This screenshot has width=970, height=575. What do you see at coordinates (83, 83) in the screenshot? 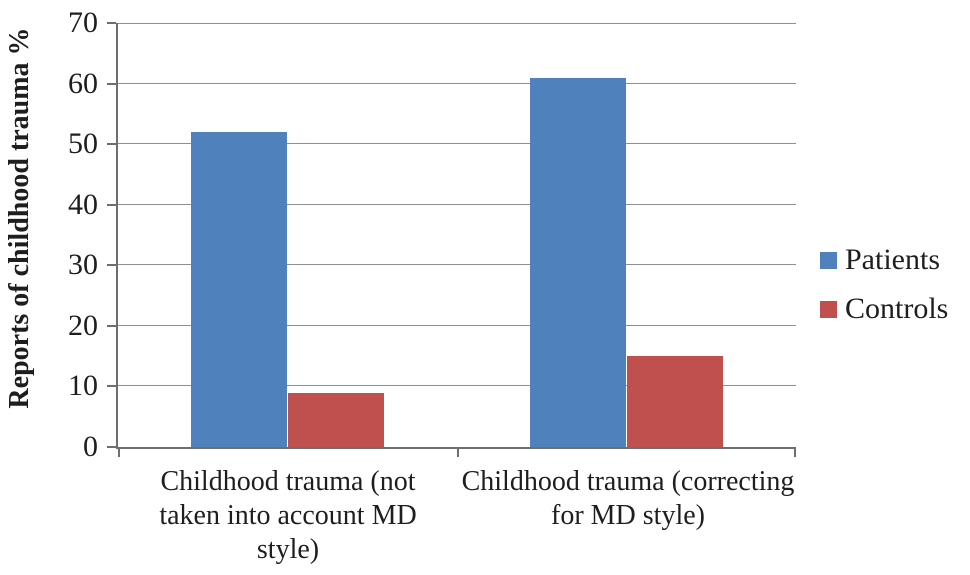
I see `y-tick-label: 60` at bounding box center [83, 83].